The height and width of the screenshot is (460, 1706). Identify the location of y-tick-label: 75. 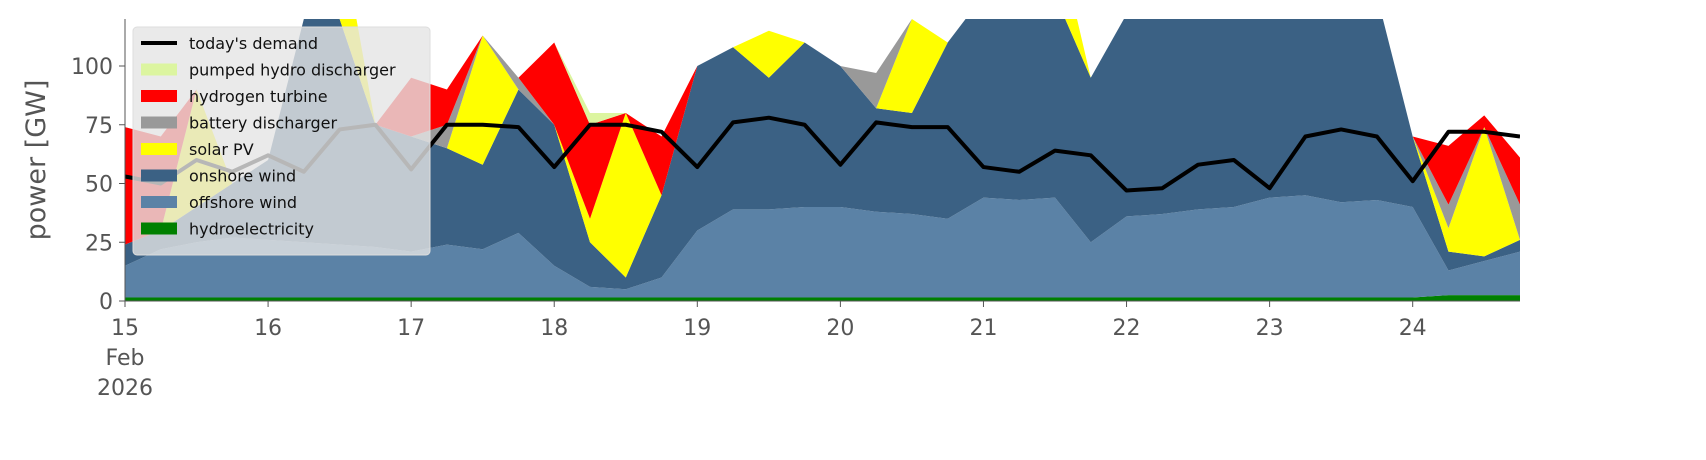
(99, 126).